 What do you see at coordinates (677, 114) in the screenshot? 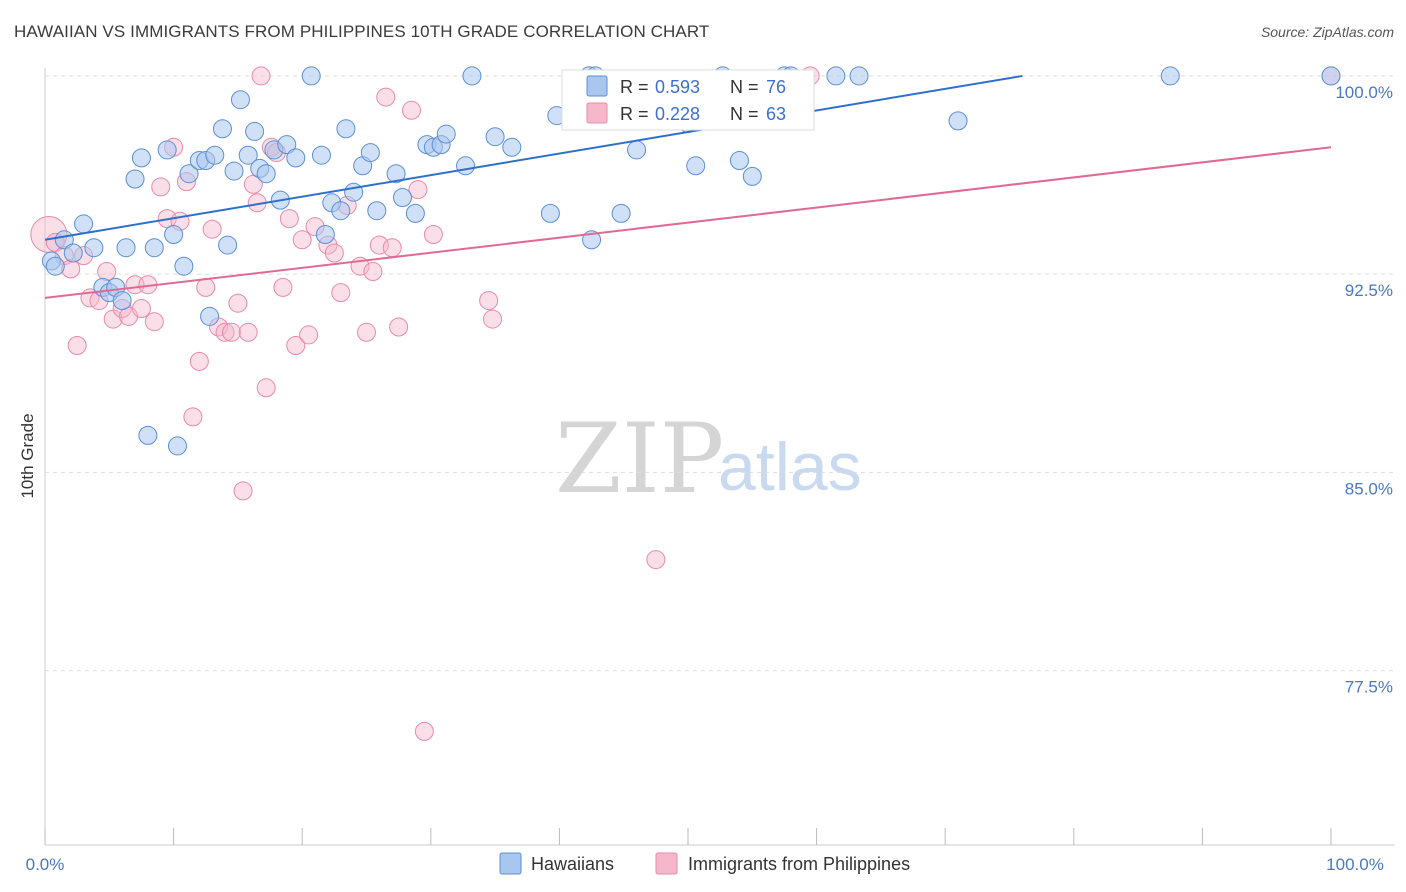
I see `legend-r-value-2: 0.228` at bounding box center [677, 114].